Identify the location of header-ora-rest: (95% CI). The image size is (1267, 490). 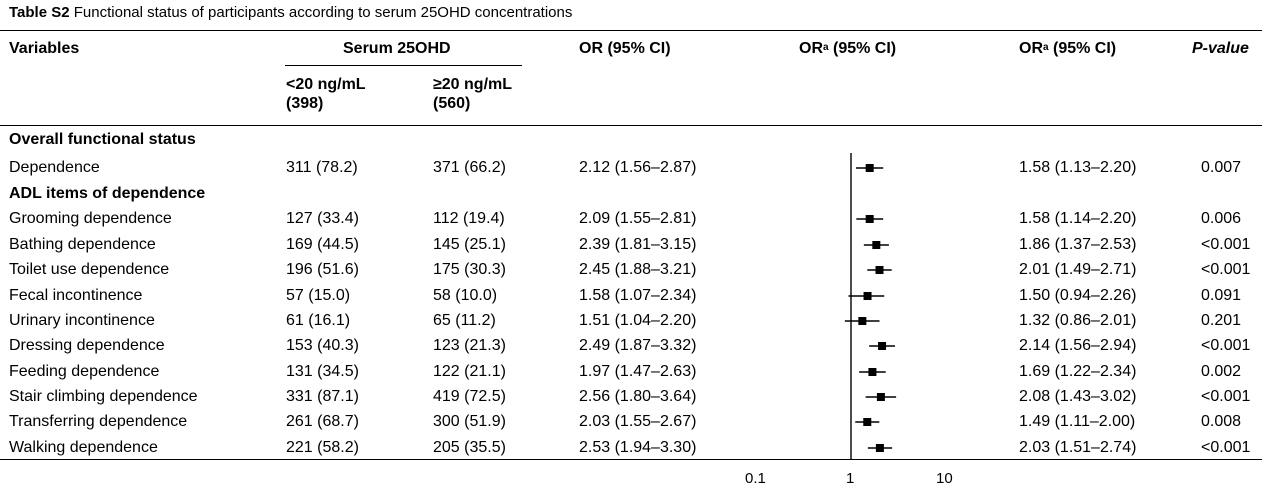
(1082, 48).